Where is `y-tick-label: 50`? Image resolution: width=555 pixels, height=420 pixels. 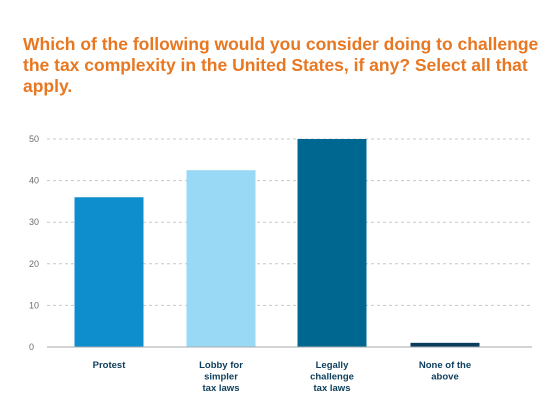 y-tick-label: 50 is located at coordinates (34, 139).